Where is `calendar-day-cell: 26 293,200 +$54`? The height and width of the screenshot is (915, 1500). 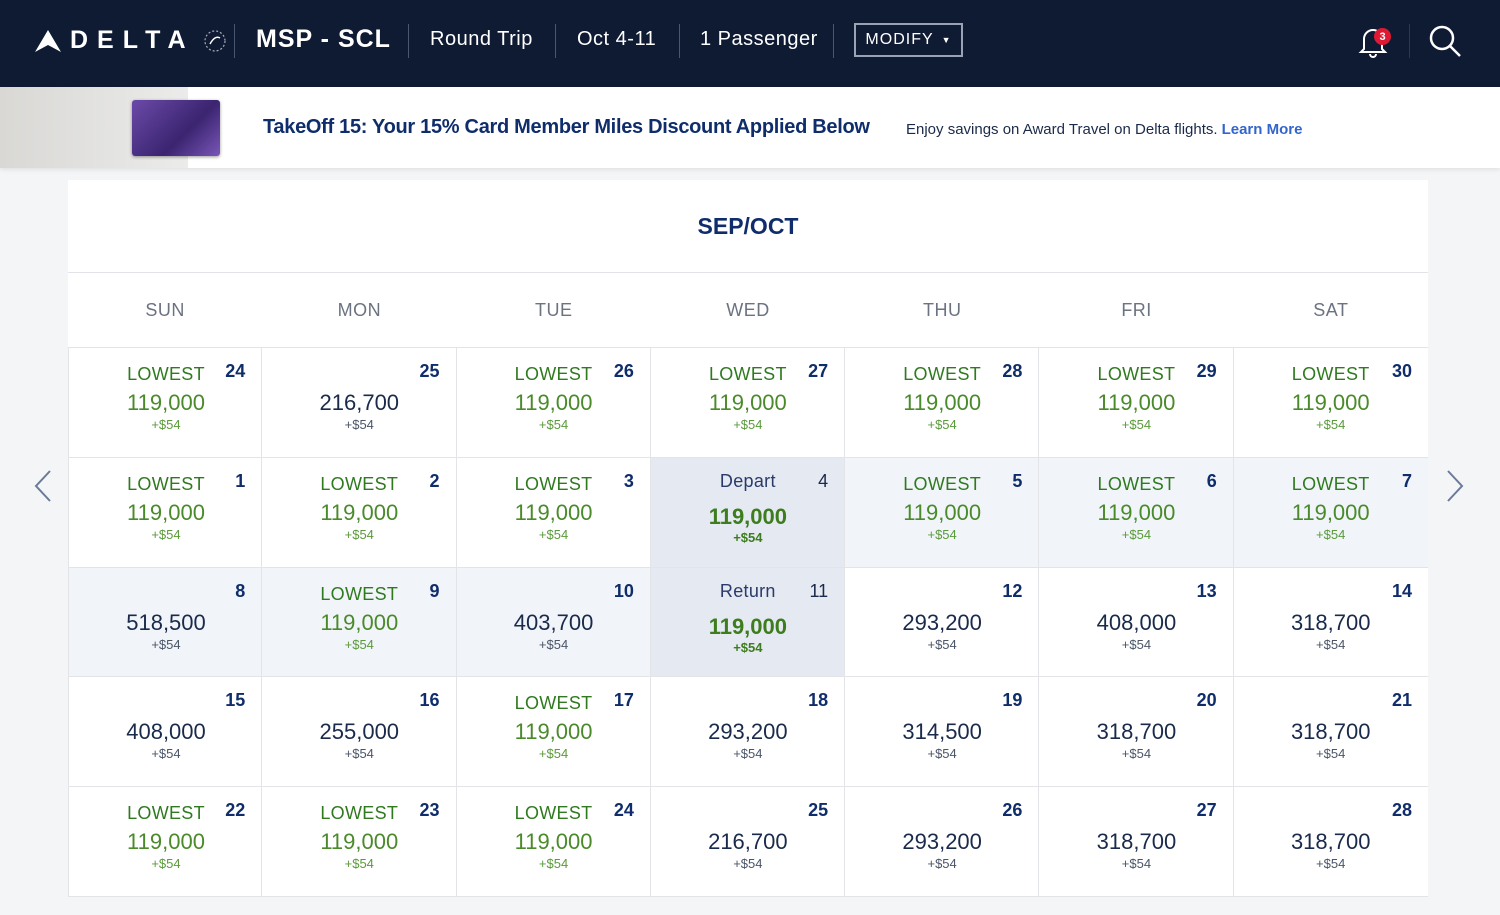 calendar-day-cell: 26 293,200 +$54 is located at coordinates (942, 842).